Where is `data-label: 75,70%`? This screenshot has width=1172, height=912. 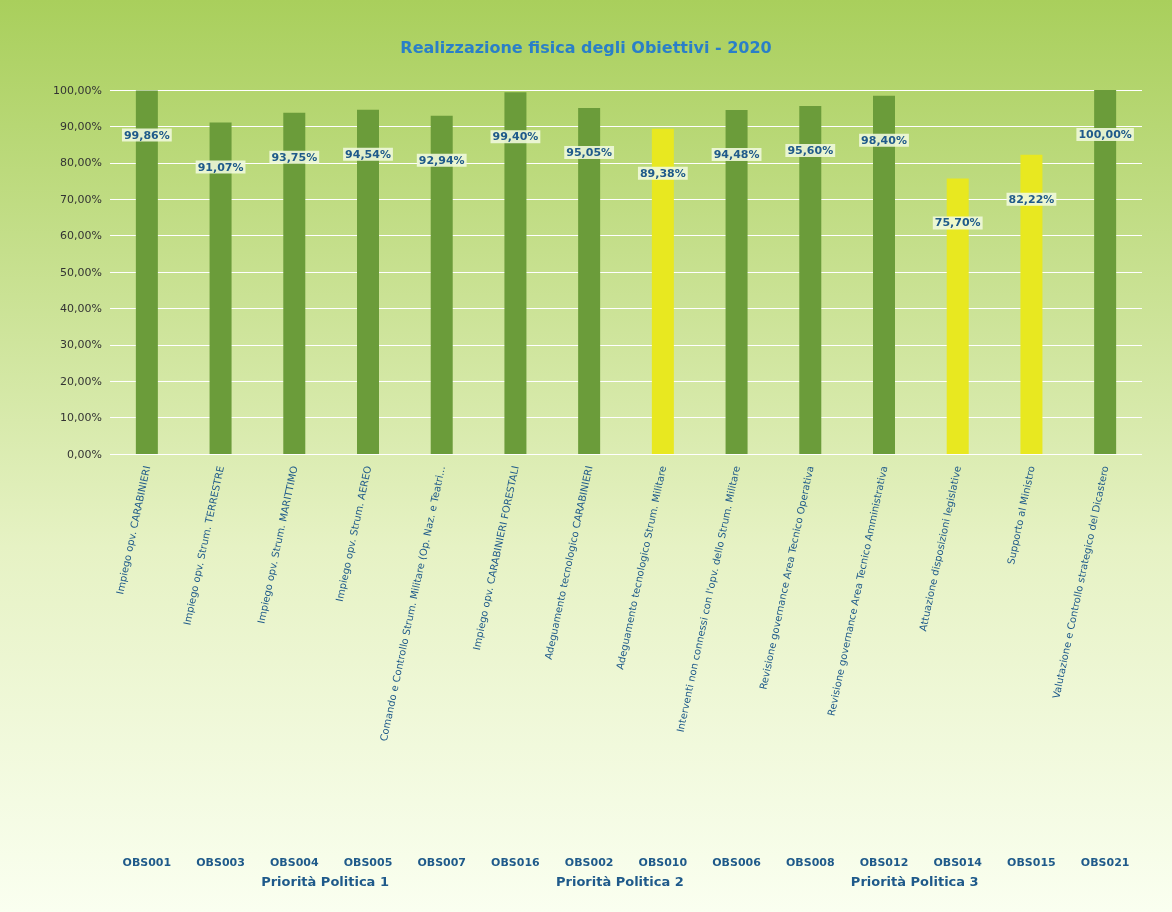
data-label: 75,70% is located at coordinates (957, 223).